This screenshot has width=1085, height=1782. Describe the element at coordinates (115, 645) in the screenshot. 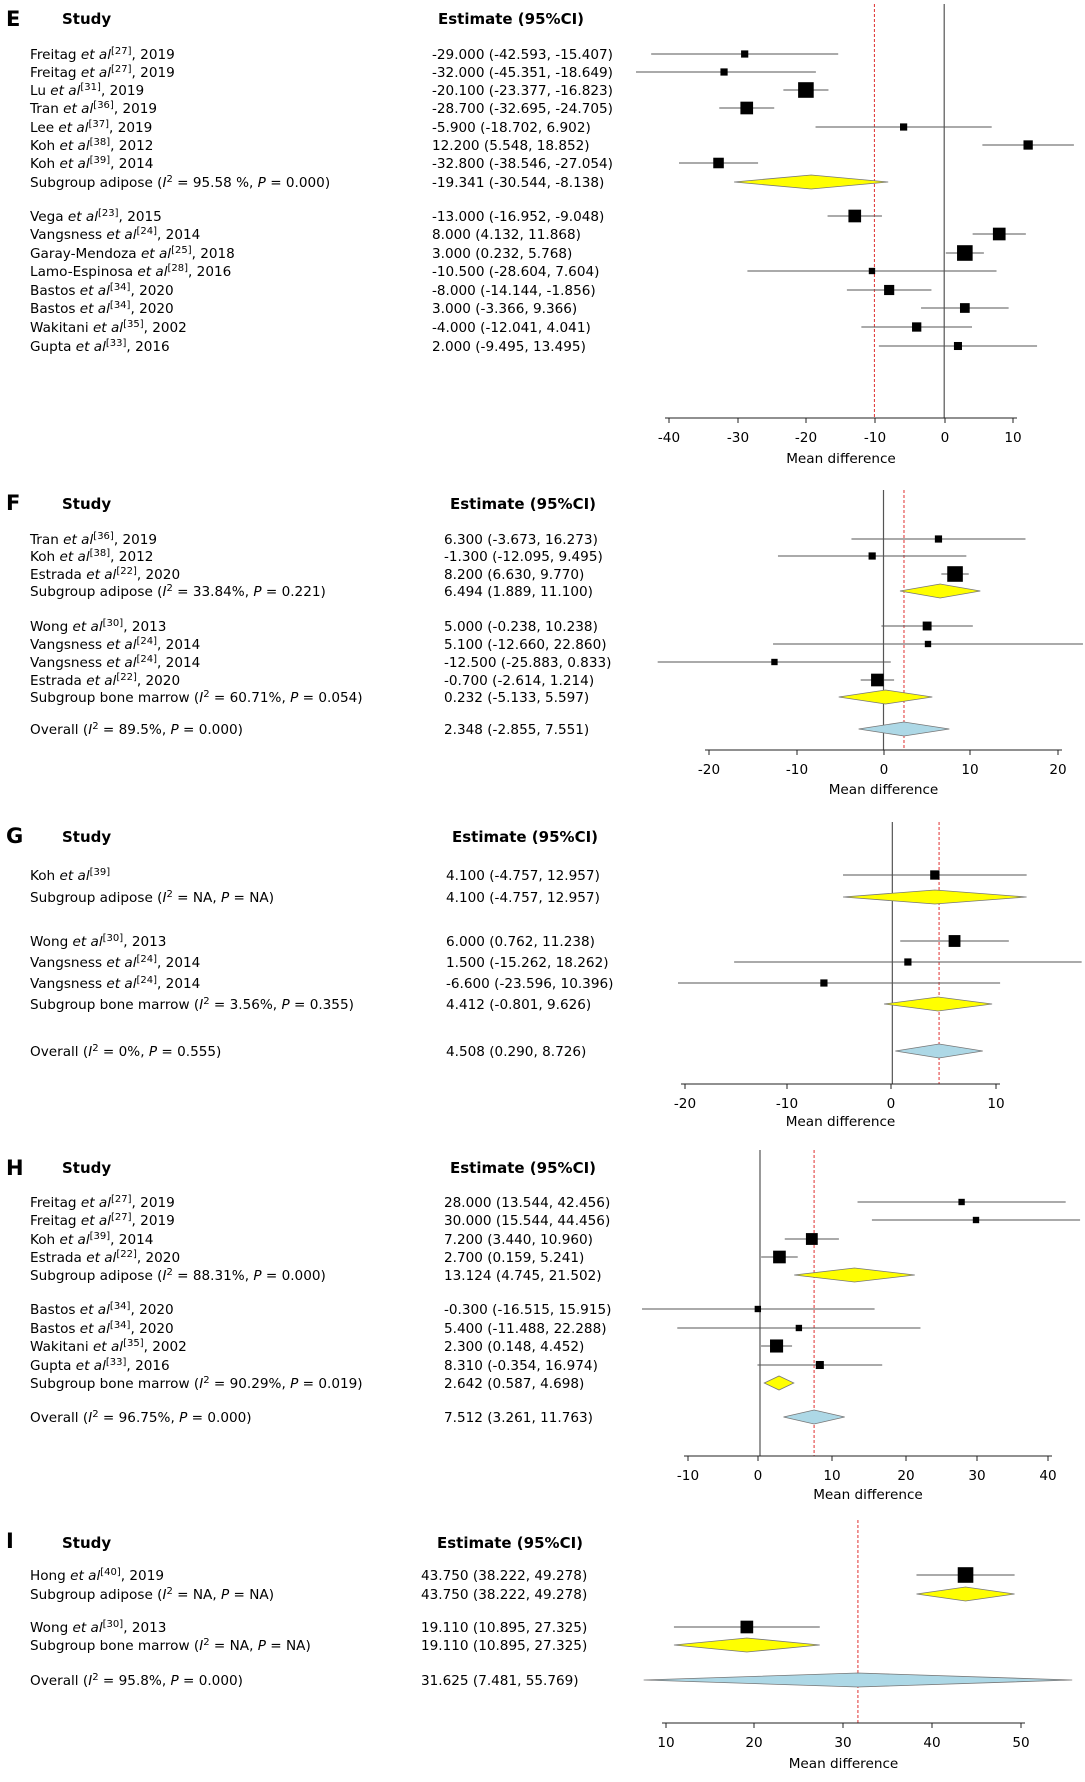

I see `row-label: Vangsness et al[24], 2014` at that location.